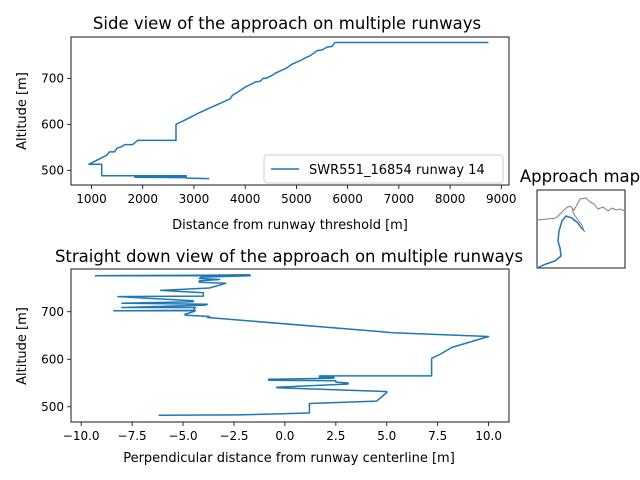 The height and width of the screenshot is (480, 640). Describe the element at coordinates (194, 199) in the screenshot. I see `side-view-x-tick-label: 3000` at that location.